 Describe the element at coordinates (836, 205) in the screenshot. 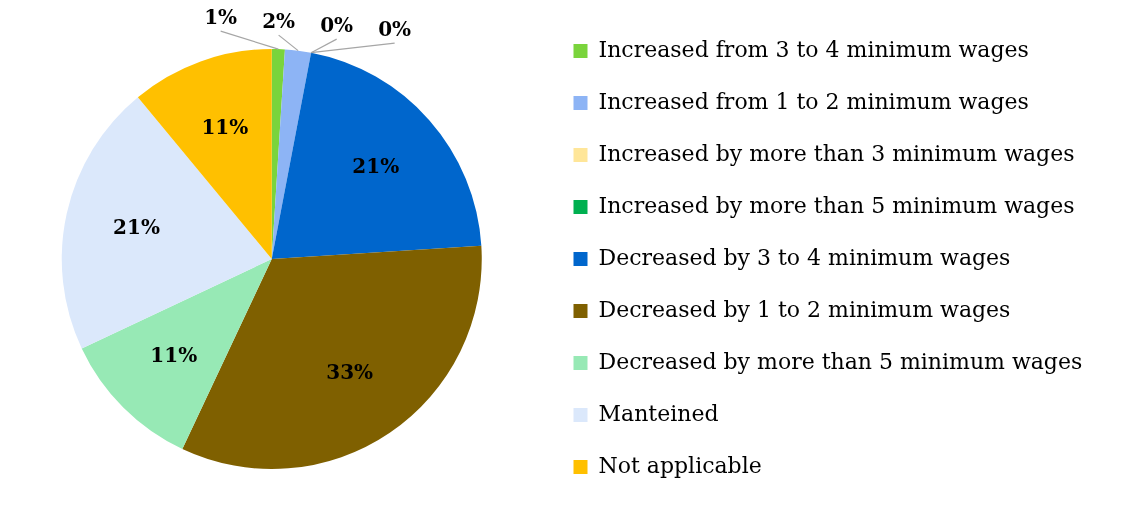

I see `legend-label: Increased by more than 5 minimum wages` at that location.